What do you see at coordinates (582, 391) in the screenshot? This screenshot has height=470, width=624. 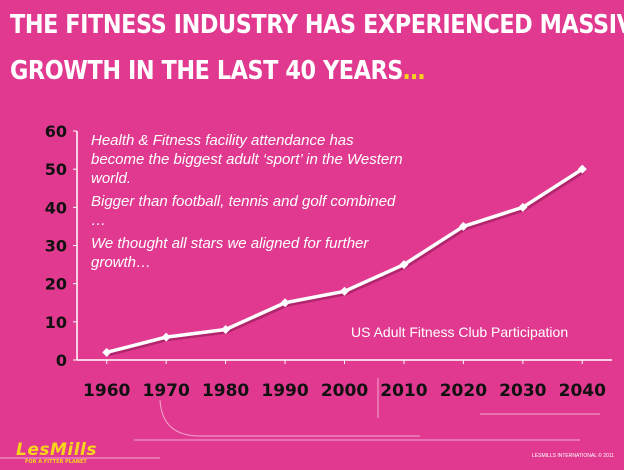 I see `x-tick-label: 2040` at bounding box center [582, 391].